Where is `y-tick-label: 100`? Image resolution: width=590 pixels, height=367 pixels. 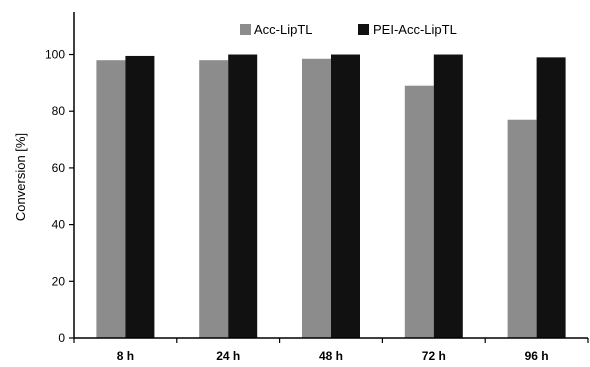 y-tick-label: 100 is located at coordinates (55, 55).